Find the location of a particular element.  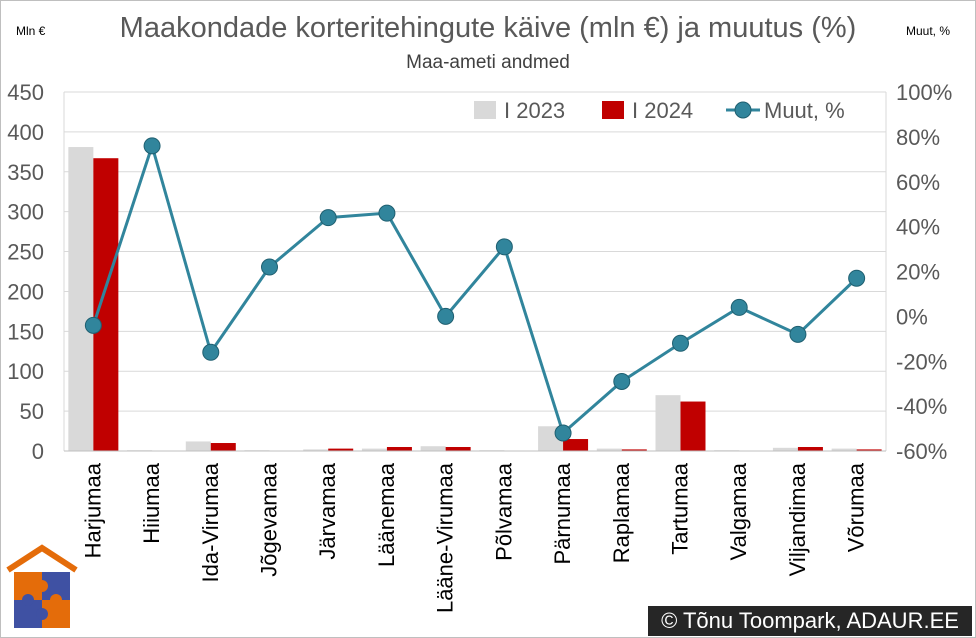

legend-label-2023: I 2023 is located at coordinates (534, 110).